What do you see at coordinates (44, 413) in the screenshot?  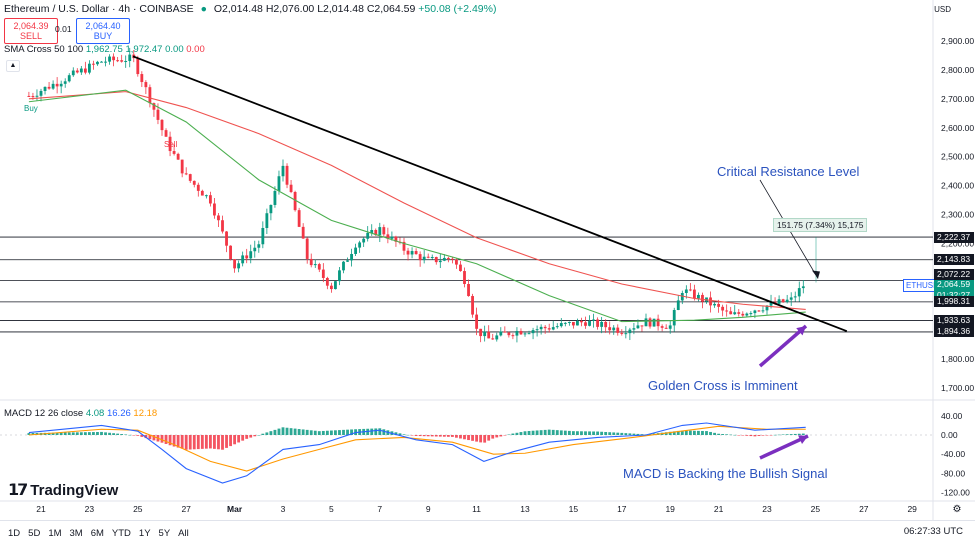 I see `macd-label: MACD 12 26 close` at bounding box center [44, 413].